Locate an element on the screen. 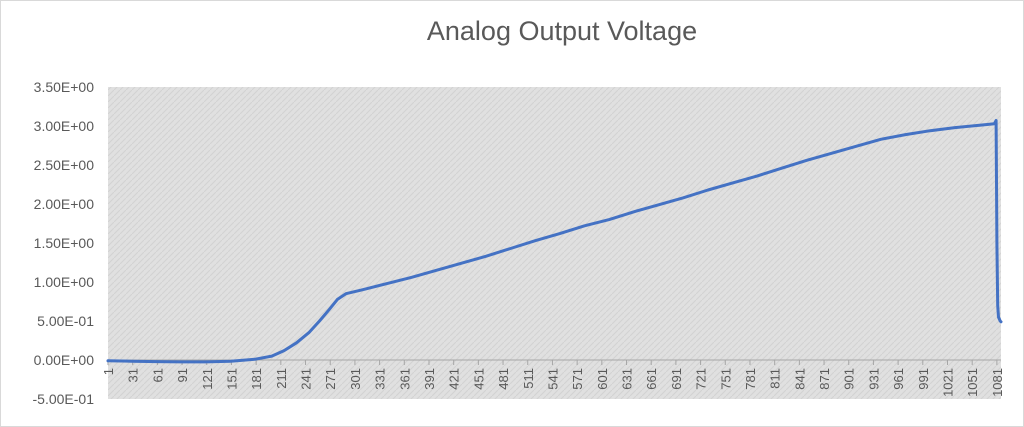  y-tick-label: 3.00E+00 is located at coordinates (64, 126).